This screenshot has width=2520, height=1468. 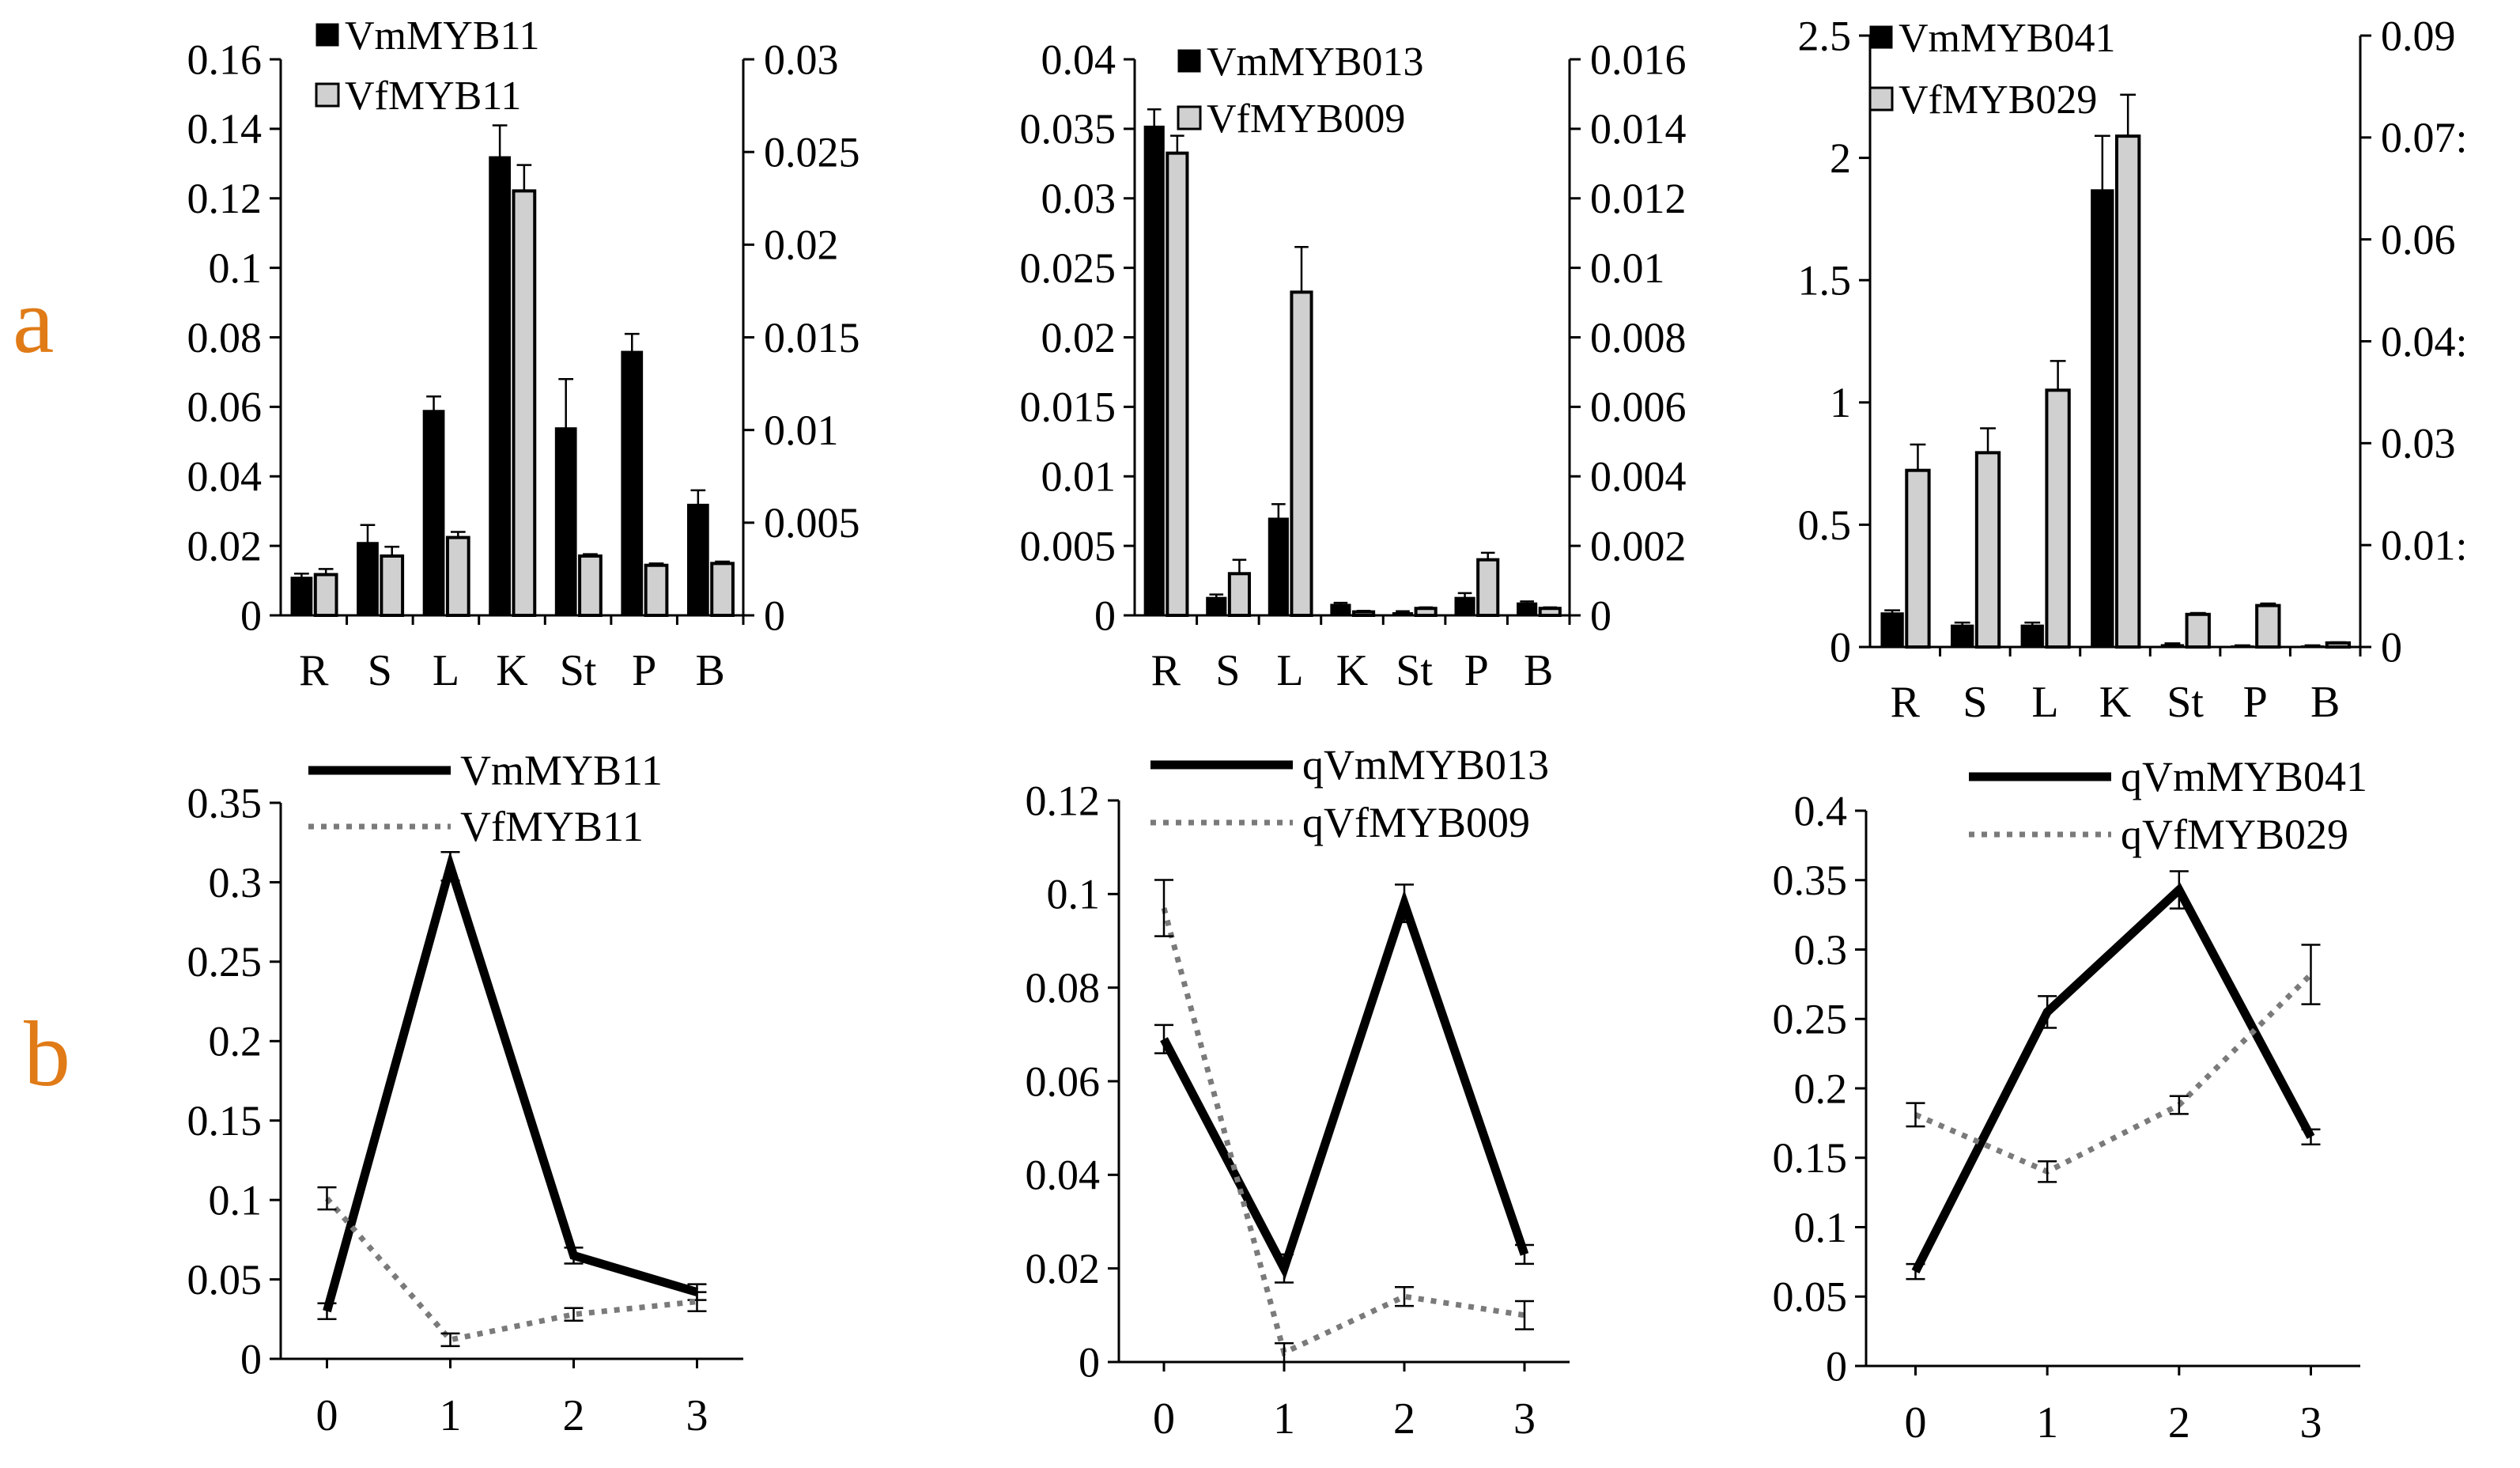 I want to click on y-tick-label: 0.005, so click(x=1068, y=545).